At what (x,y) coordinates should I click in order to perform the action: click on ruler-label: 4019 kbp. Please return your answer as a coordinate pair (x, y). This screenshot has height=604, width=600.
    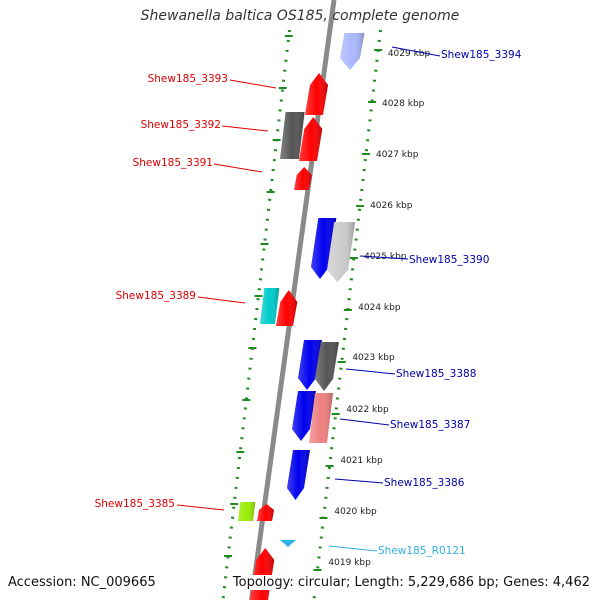
    Looking at the image, I should click on (349, 563).